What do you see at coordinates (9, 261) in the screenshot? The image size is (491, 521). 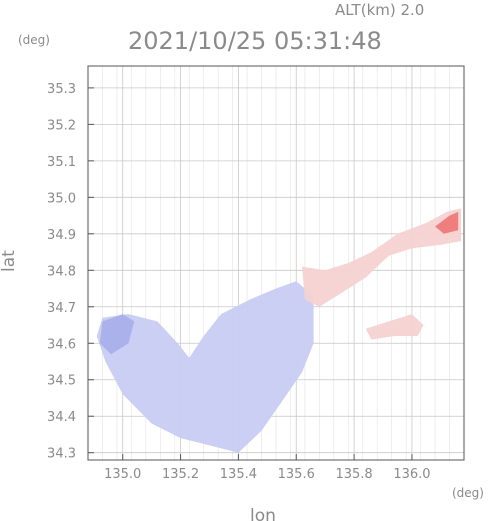 I see `y-axis-label: lat` at bounding box center [9, 261].